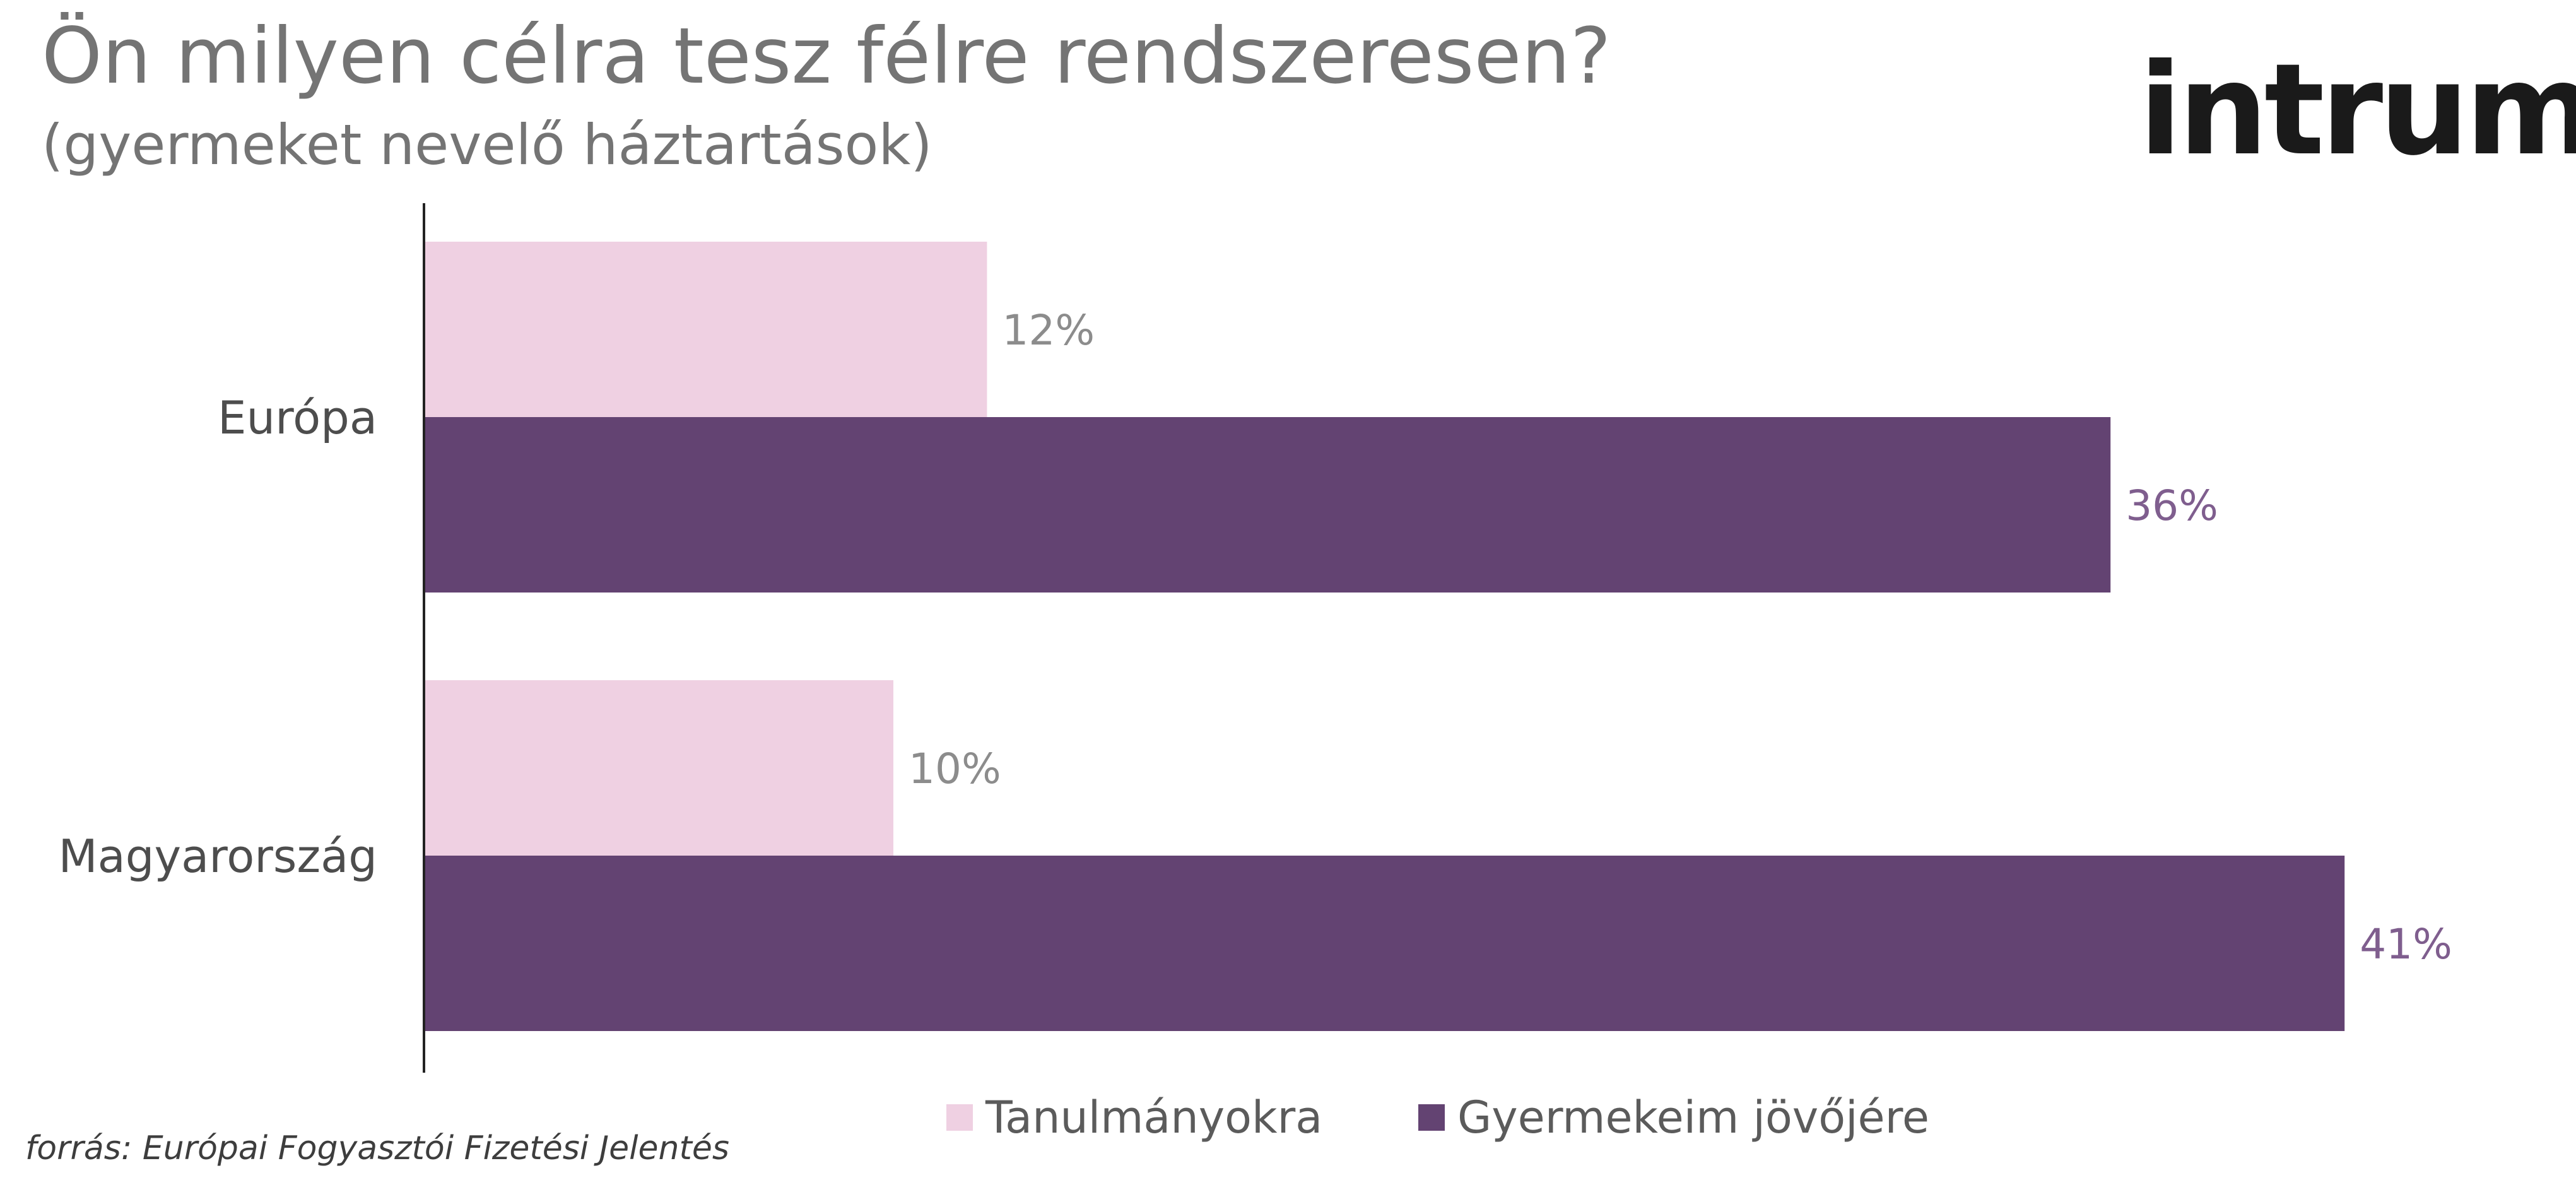 Image resolution: width=2576 pixels, height=1197 pixels. What do you see at coordinates (2357, 110) in the screenshot?
I see `intrum-logo: intrum` at bounding box center [2357, 110].